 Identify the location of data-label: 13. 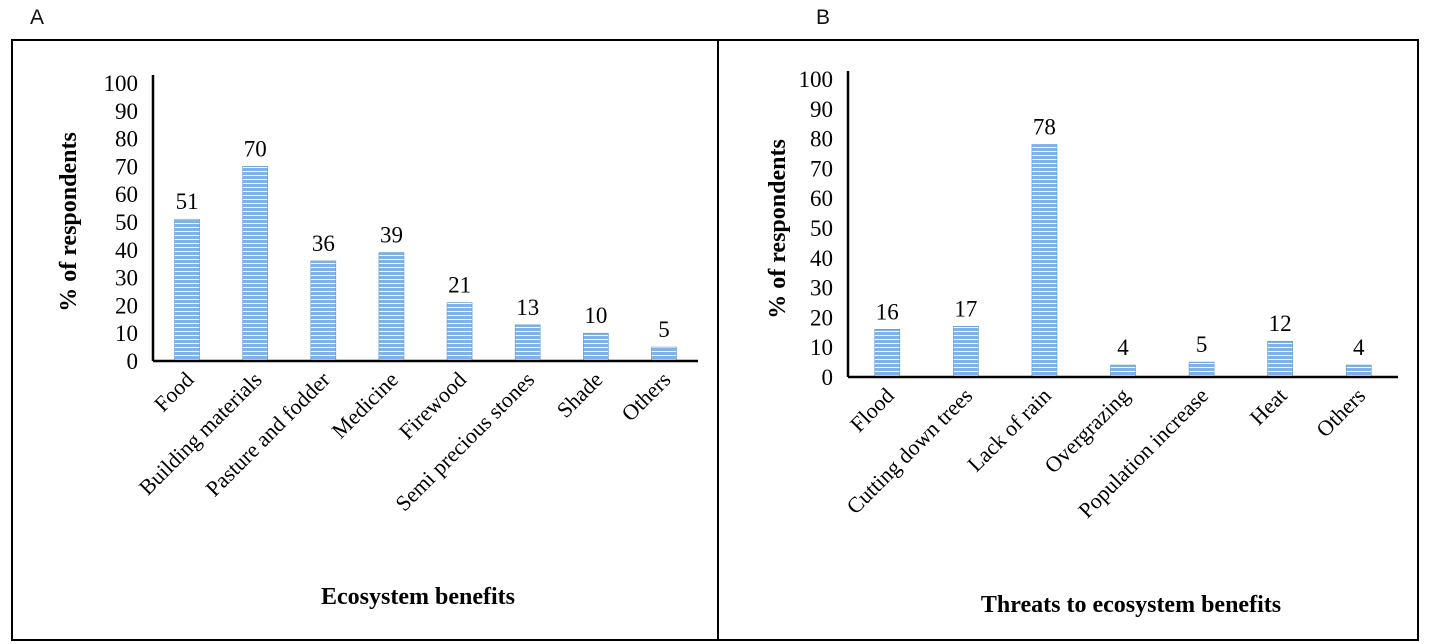
(527, 307).